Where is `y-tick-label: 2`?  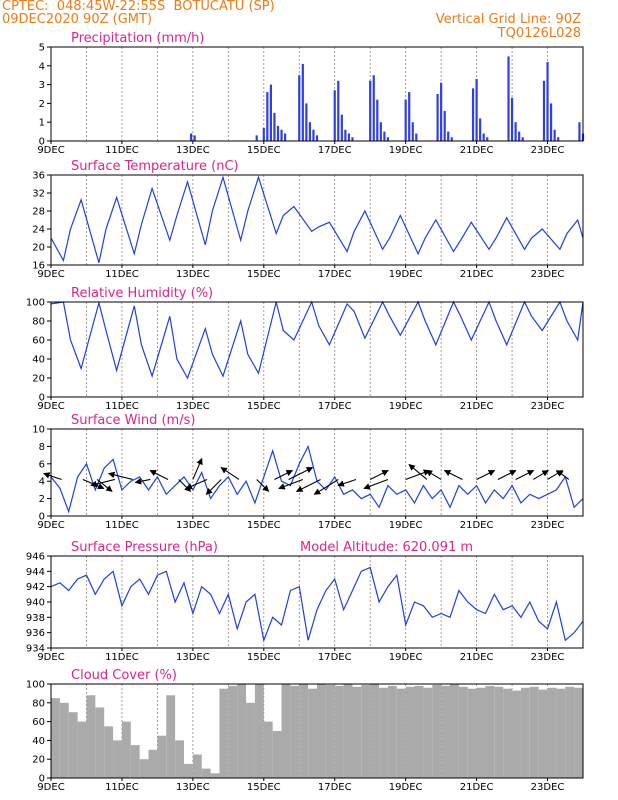
y-tick-label: 2 is located at coordinates (42, 104).